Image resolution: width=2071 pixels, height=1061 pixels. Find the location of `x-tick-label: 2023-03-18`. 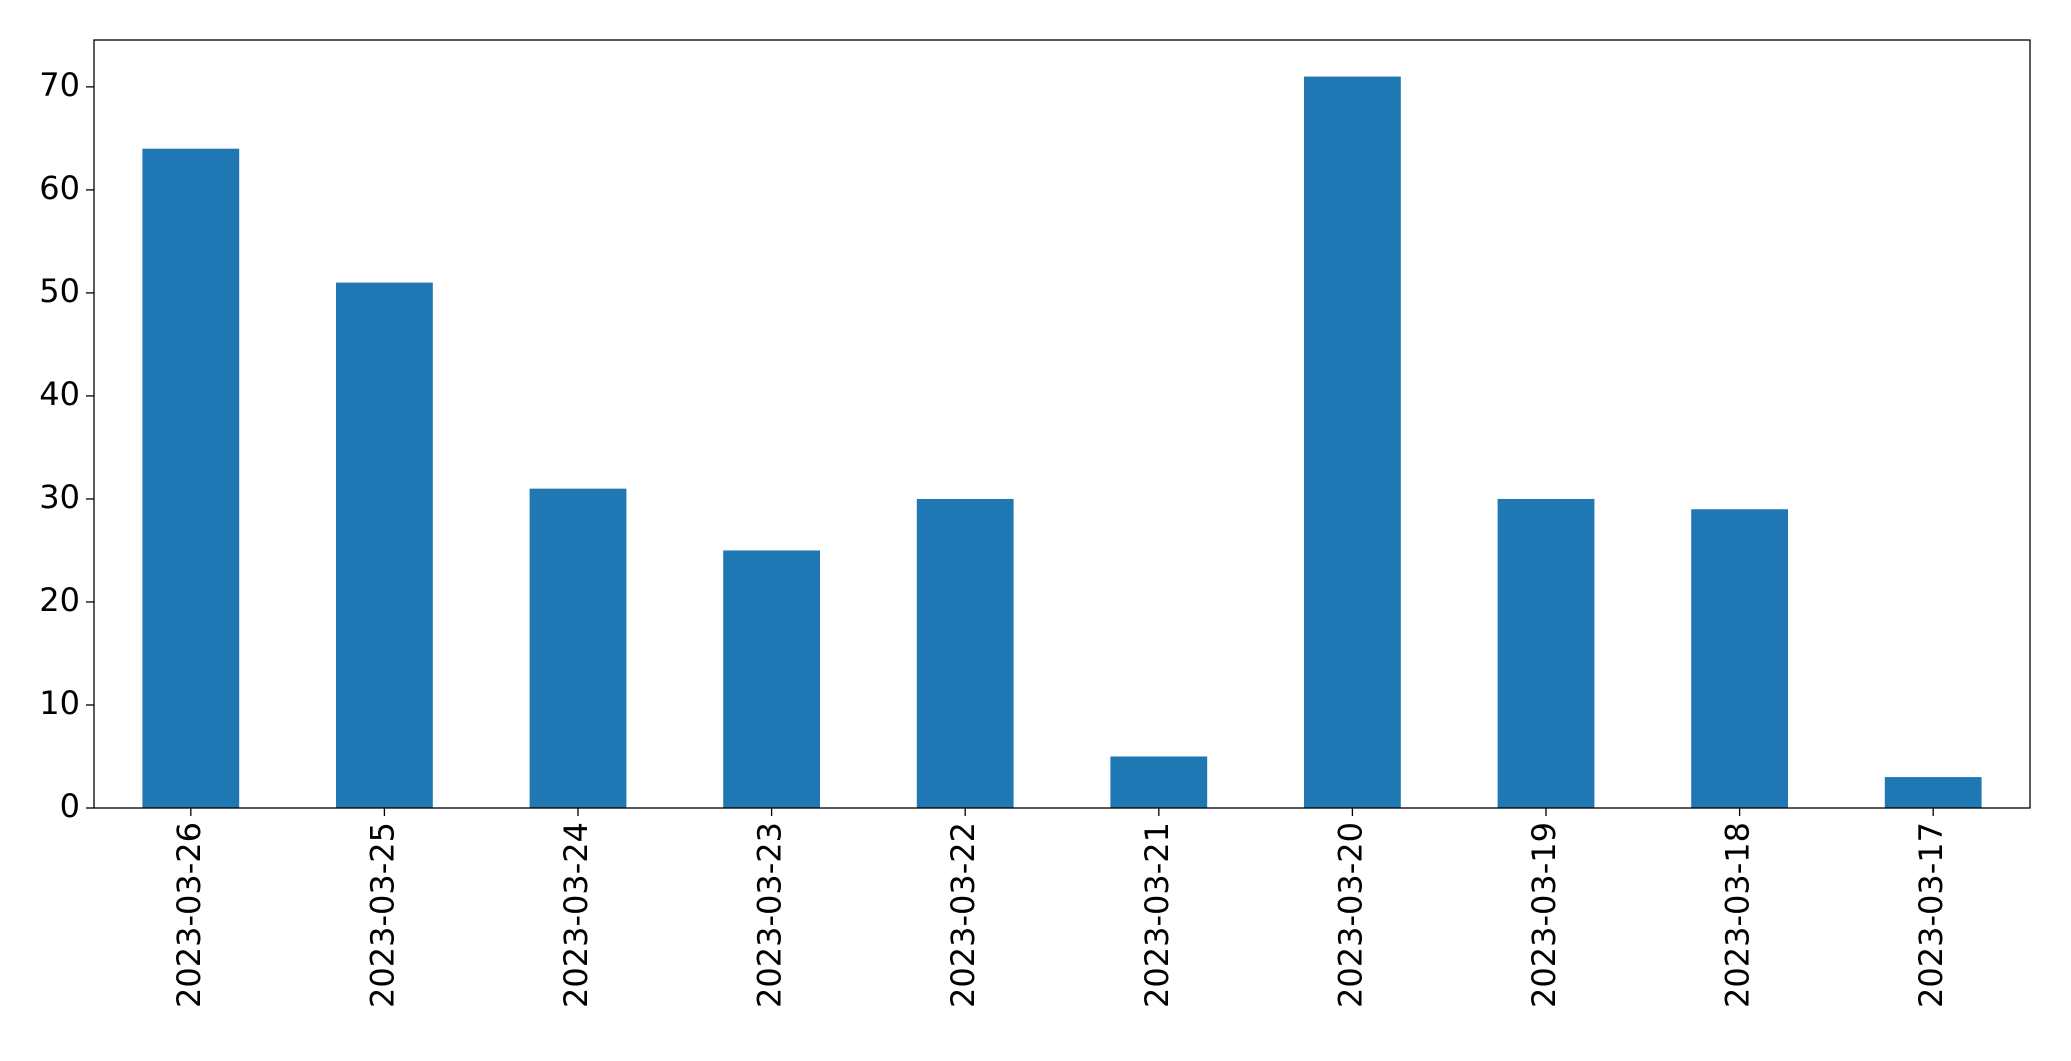

x-tick-label: 2023-03-18 is located at coordinates (1738, 915).